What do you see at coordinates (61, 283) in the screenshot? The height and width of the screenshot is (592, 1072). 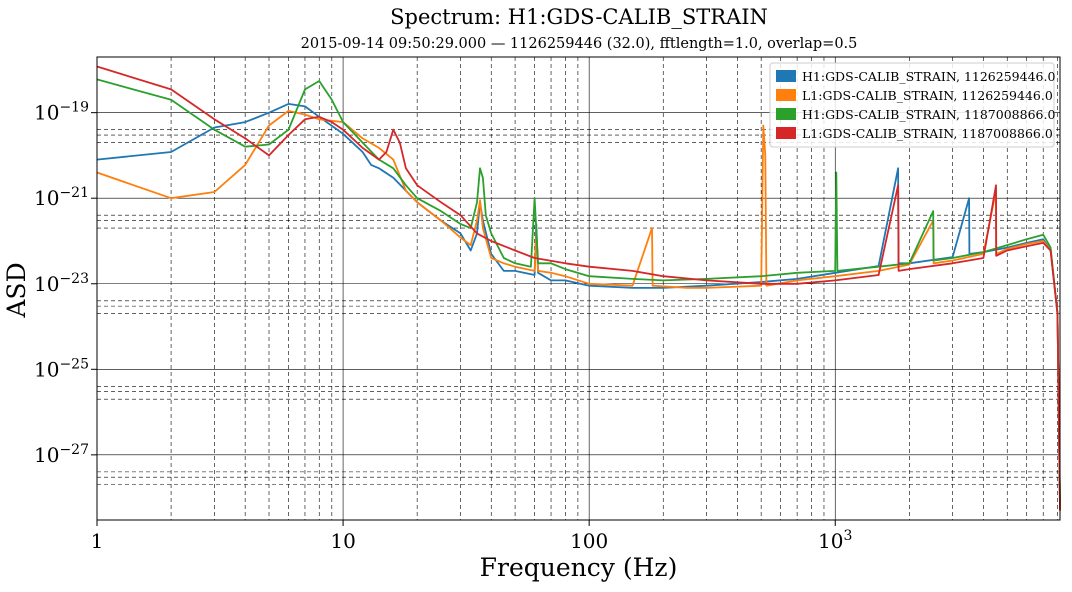 I see `y-tick-label: 10−23` at bounding box center [61, 283].